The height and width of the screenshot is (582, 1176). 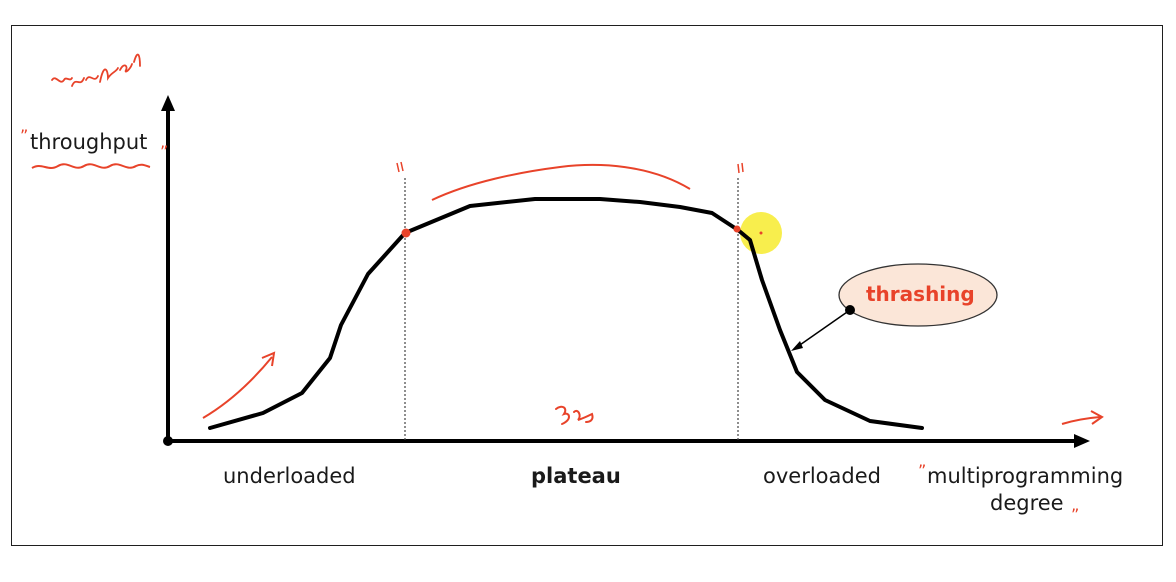 What do you see at coordinates (576, 476) in the screenshot?
I see `region-label-plateau: plateau` at bounding box center [576, 476].